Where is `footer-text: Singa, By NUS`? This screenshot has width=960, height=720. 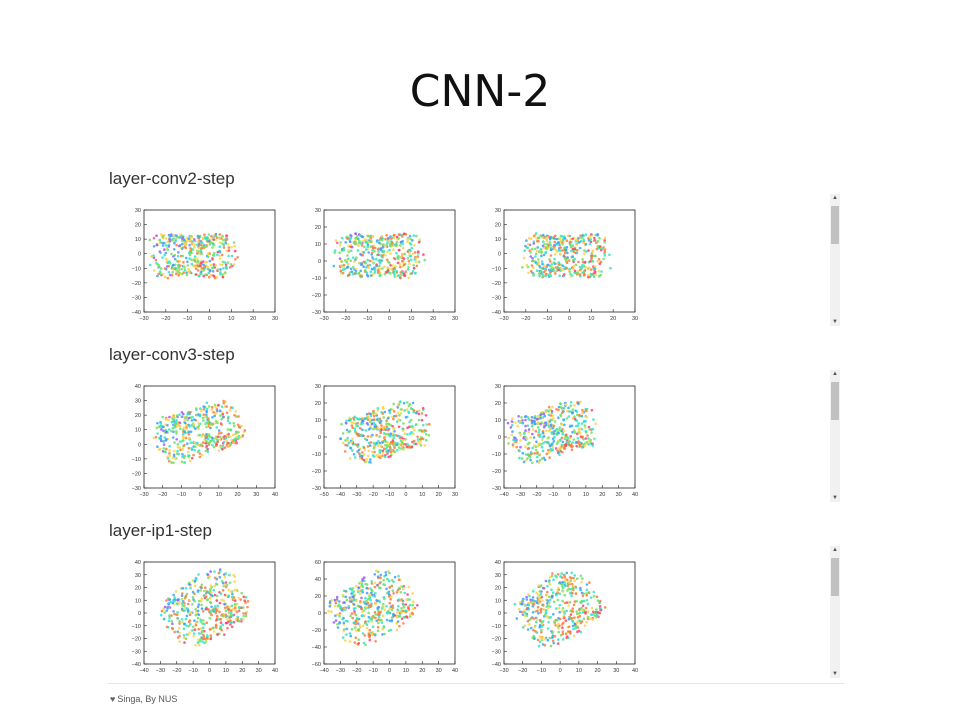 footer-text: Singa, By NUS is located at coordinates (147, 699).